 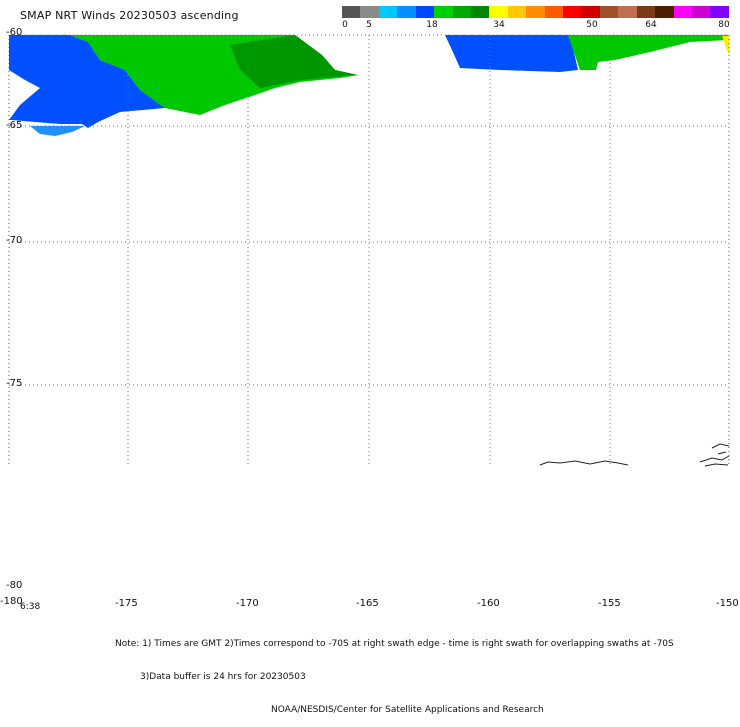 I want to click on wind-area-darkgreen, so click(x=294, y=61).